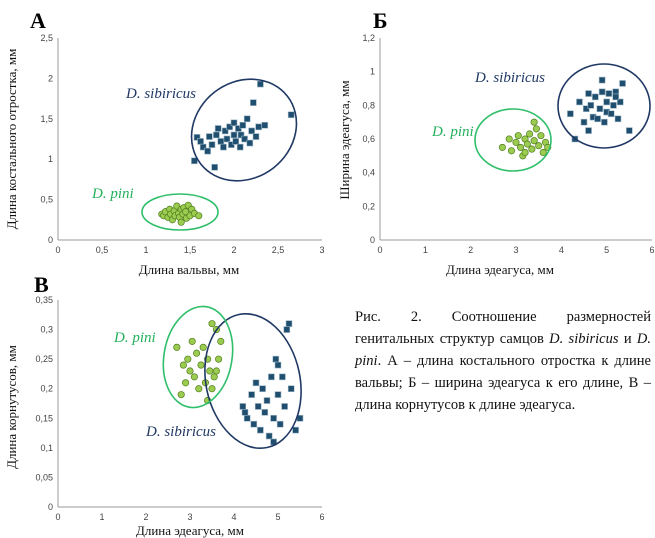 This screenshot has height=538, width=655. I want to click on chart-b-pini-ellipse, so click(513, 140).